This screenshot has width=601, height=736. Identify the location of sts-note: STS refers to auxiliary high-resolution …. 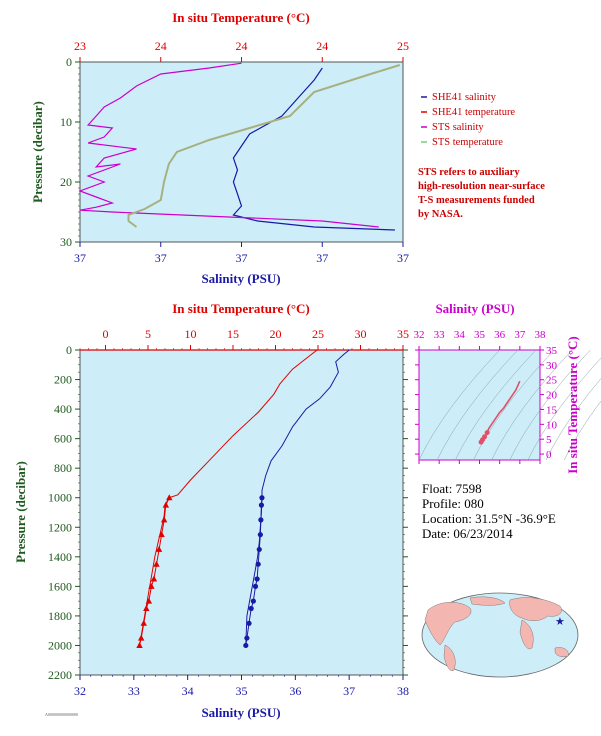
(481, 193).